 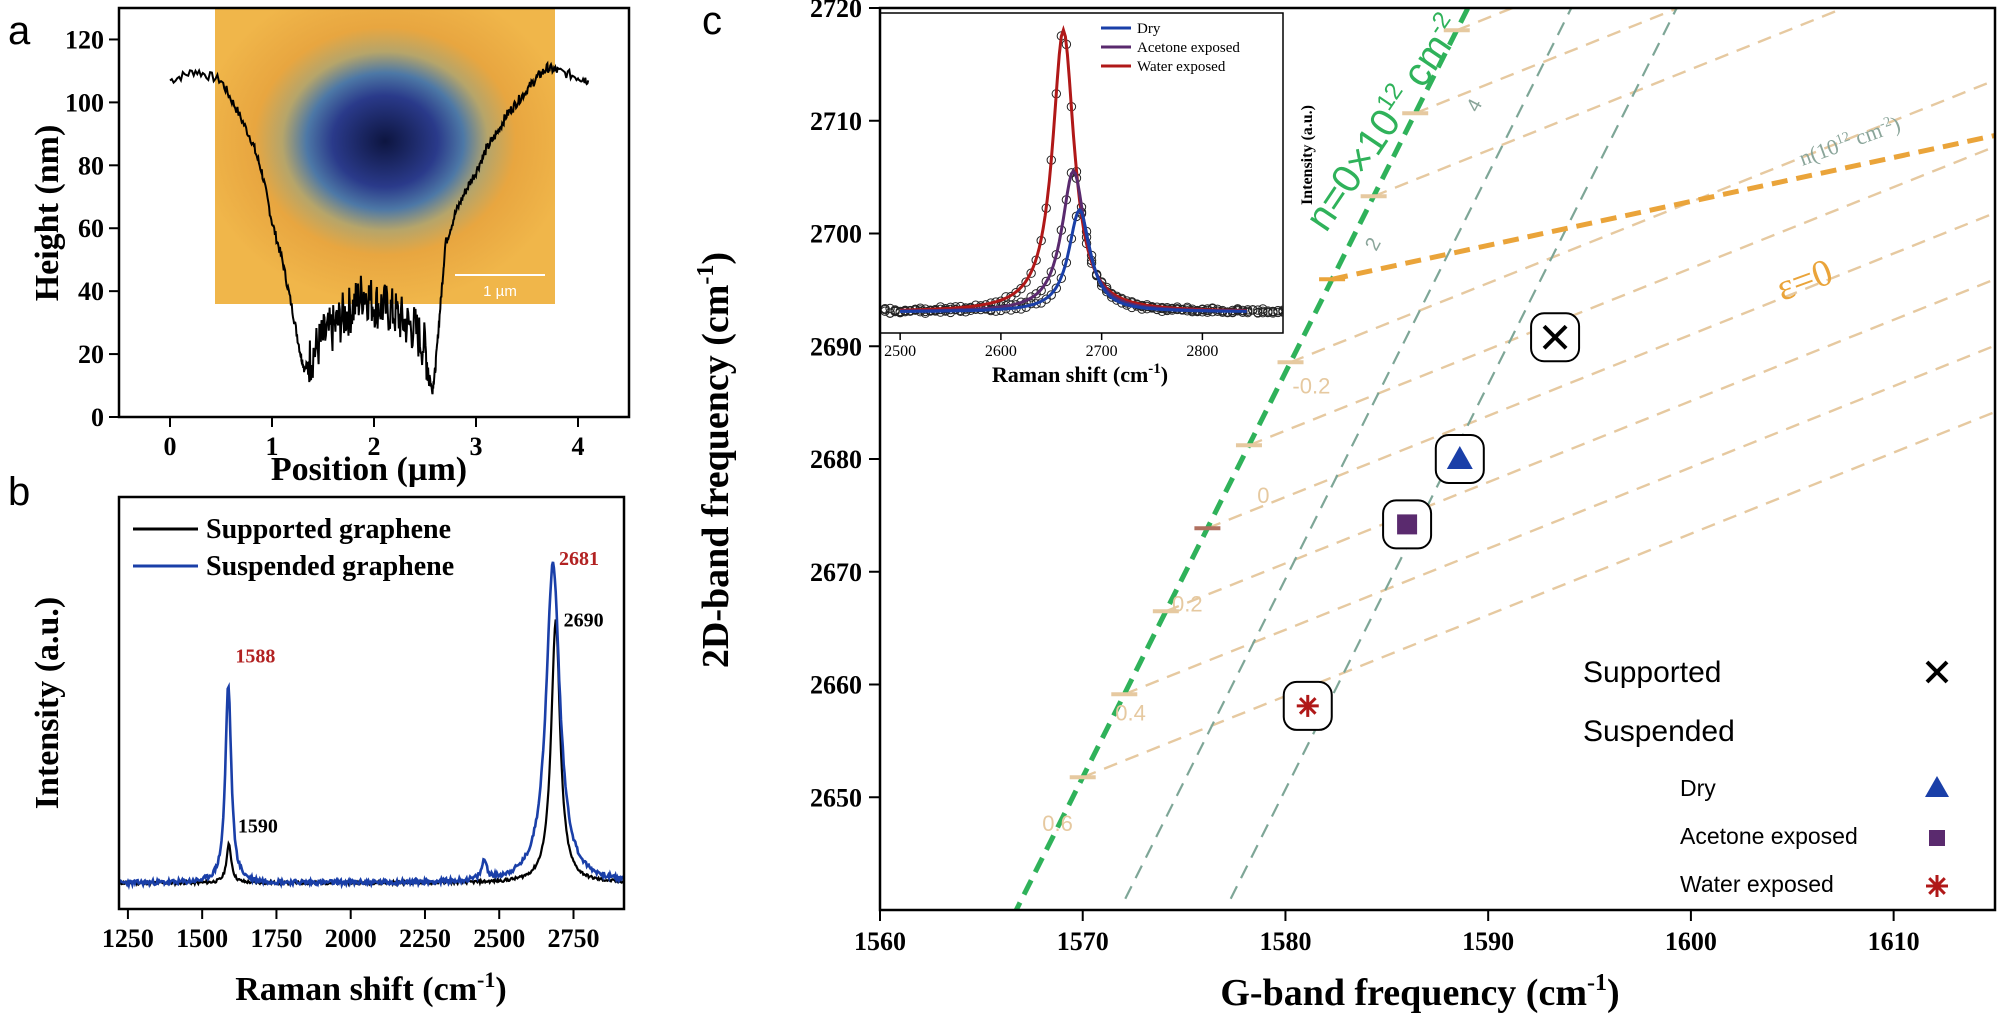 I want to click on doping-label: 2, so click(x=1373, y=244).